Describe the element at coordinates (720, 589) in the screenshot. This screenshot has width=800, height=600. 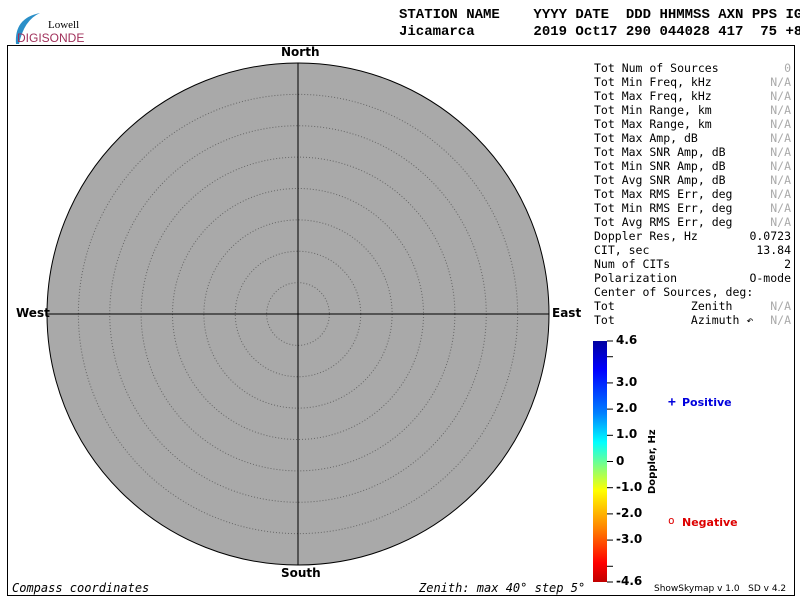
I see `footer-version: ShowSkymap v 1.0 SD v 4.2` at that location.